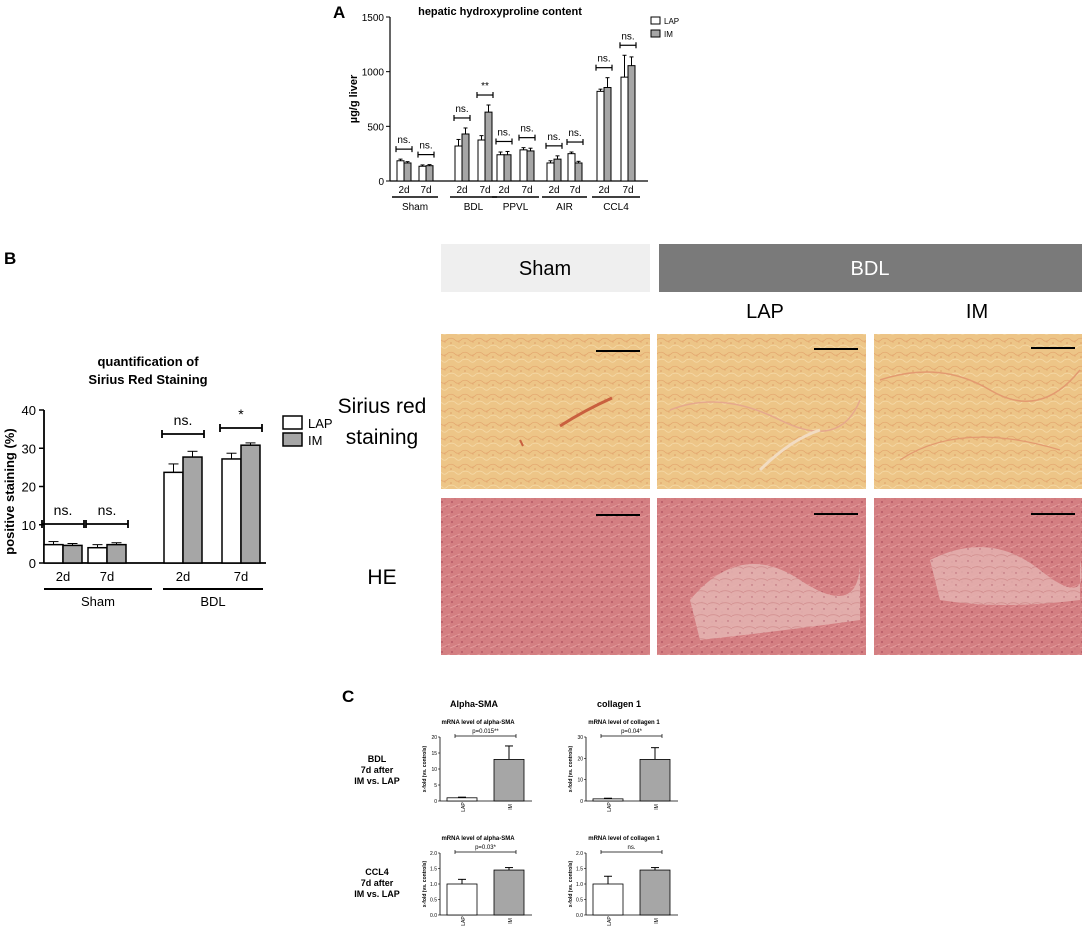 The height and width of the screenshot is (947, 1084). Describe the element at coordinates (348, 696) in the screenshot. I see `panel-label-c: C` at that location.